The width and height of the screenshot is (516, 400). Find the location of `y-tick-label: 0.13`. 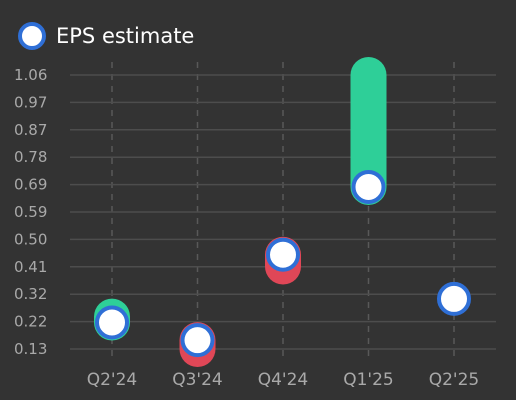

y-tick-label: 0.13 is located at coordinates (30, 349).